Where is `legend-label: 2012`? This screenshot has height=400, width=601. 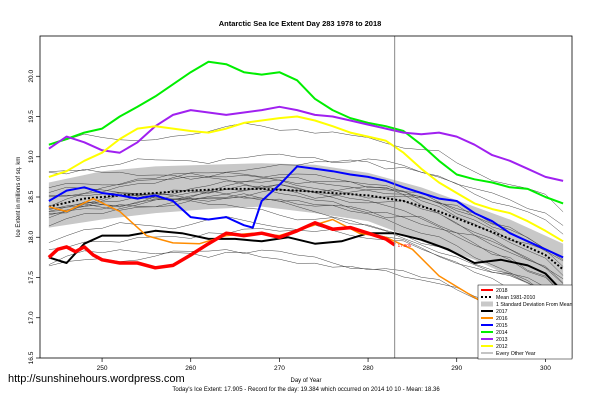
legend-label: 2012 is located at coordinates (502, 347).